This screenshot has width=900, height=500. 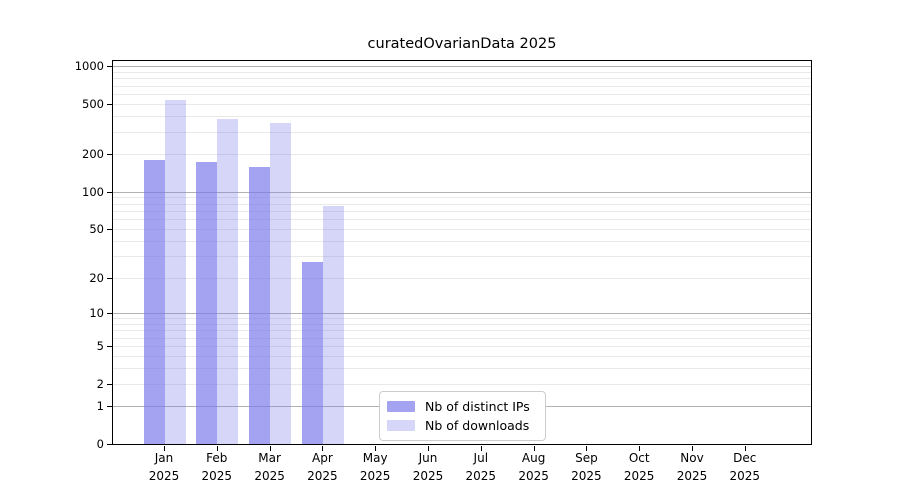 What do you see at coordinates (96, 277) in the screenshot?
I see `y-tick-label: 20` at bounding box center [96, 277].